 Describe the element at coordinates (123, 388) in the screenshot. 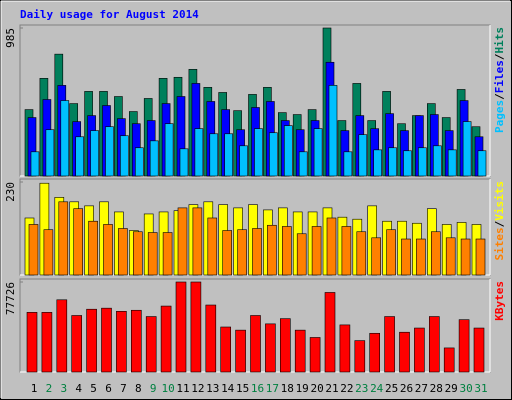

I see `x-tick-label: 7` at that location.